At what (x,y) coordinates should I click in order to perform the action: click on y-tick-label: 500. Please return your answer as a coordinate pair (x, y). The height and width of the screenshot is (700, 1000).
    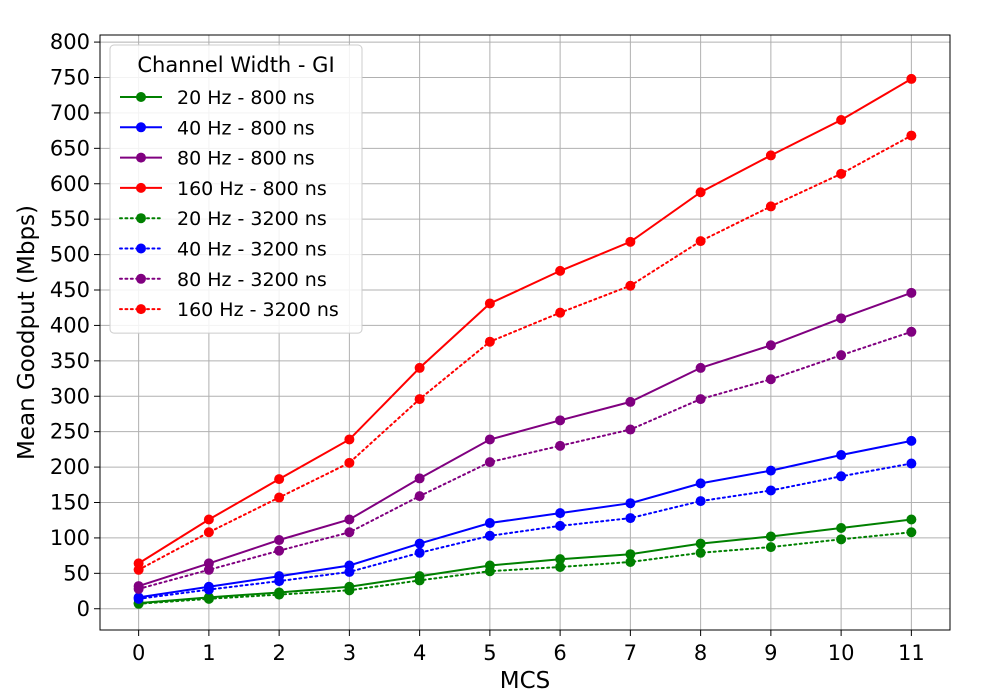
    Looking at the image, I should click on (70, 255).